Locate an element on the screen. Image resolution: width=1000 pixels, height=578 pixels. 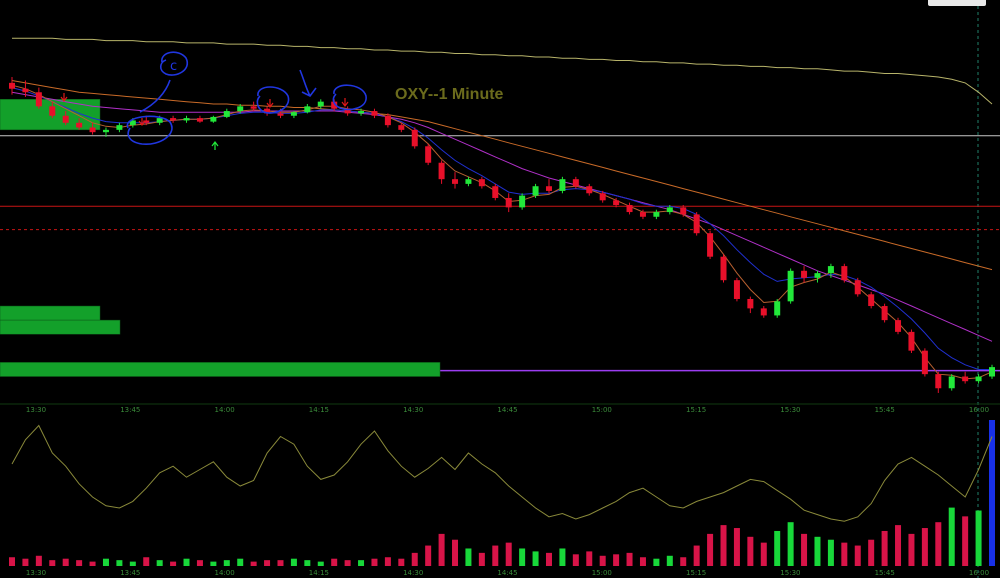
x-tick-label: 13:30 is located at coordinates (36, 410).